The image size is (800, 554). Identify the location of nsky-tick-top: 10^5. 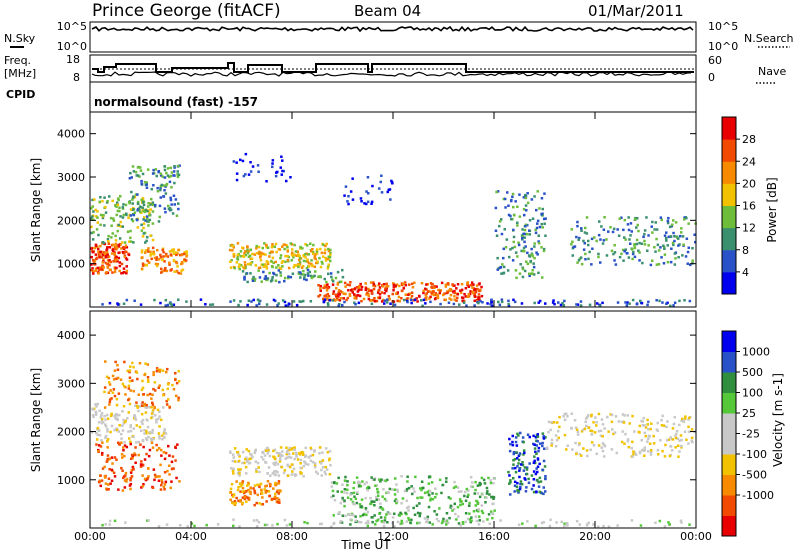
(72, 26).